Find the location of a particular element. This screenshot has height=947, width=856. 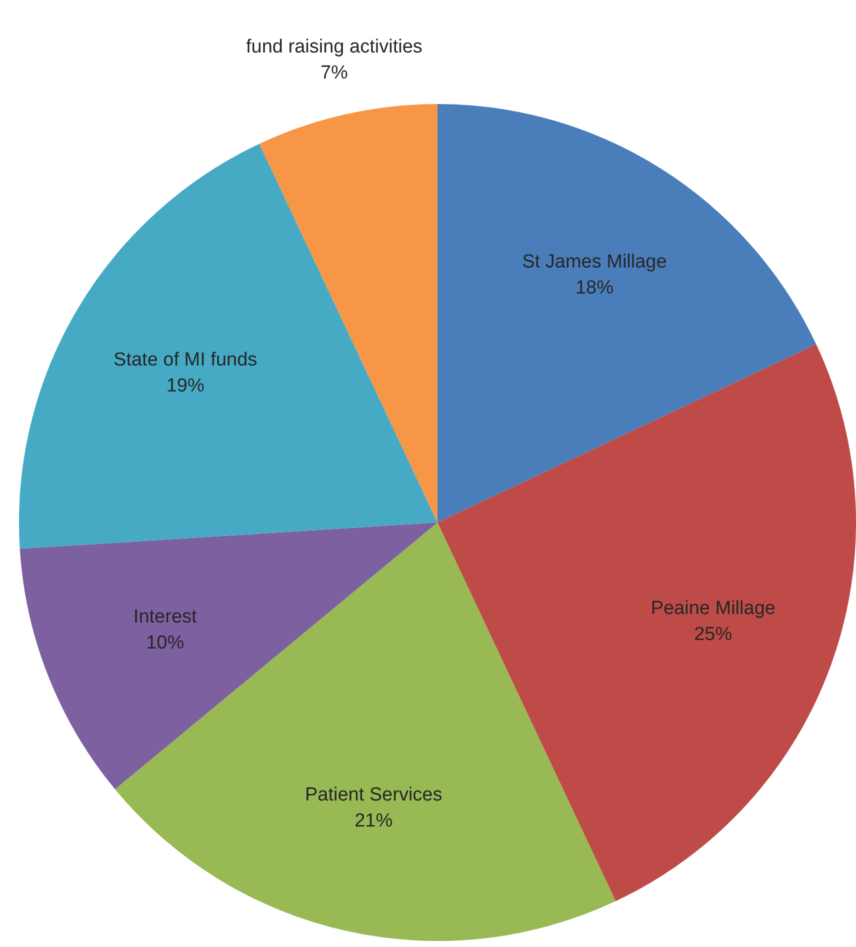

data-label: 18% is located at coordinates (594, 287).